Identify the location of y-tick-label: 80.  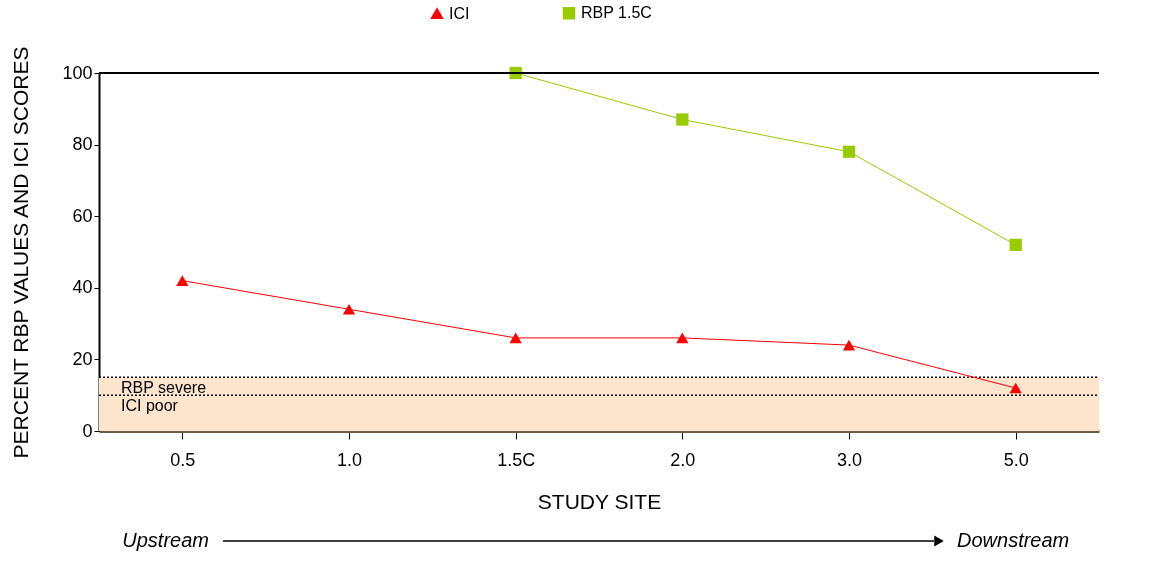
(82, 144).